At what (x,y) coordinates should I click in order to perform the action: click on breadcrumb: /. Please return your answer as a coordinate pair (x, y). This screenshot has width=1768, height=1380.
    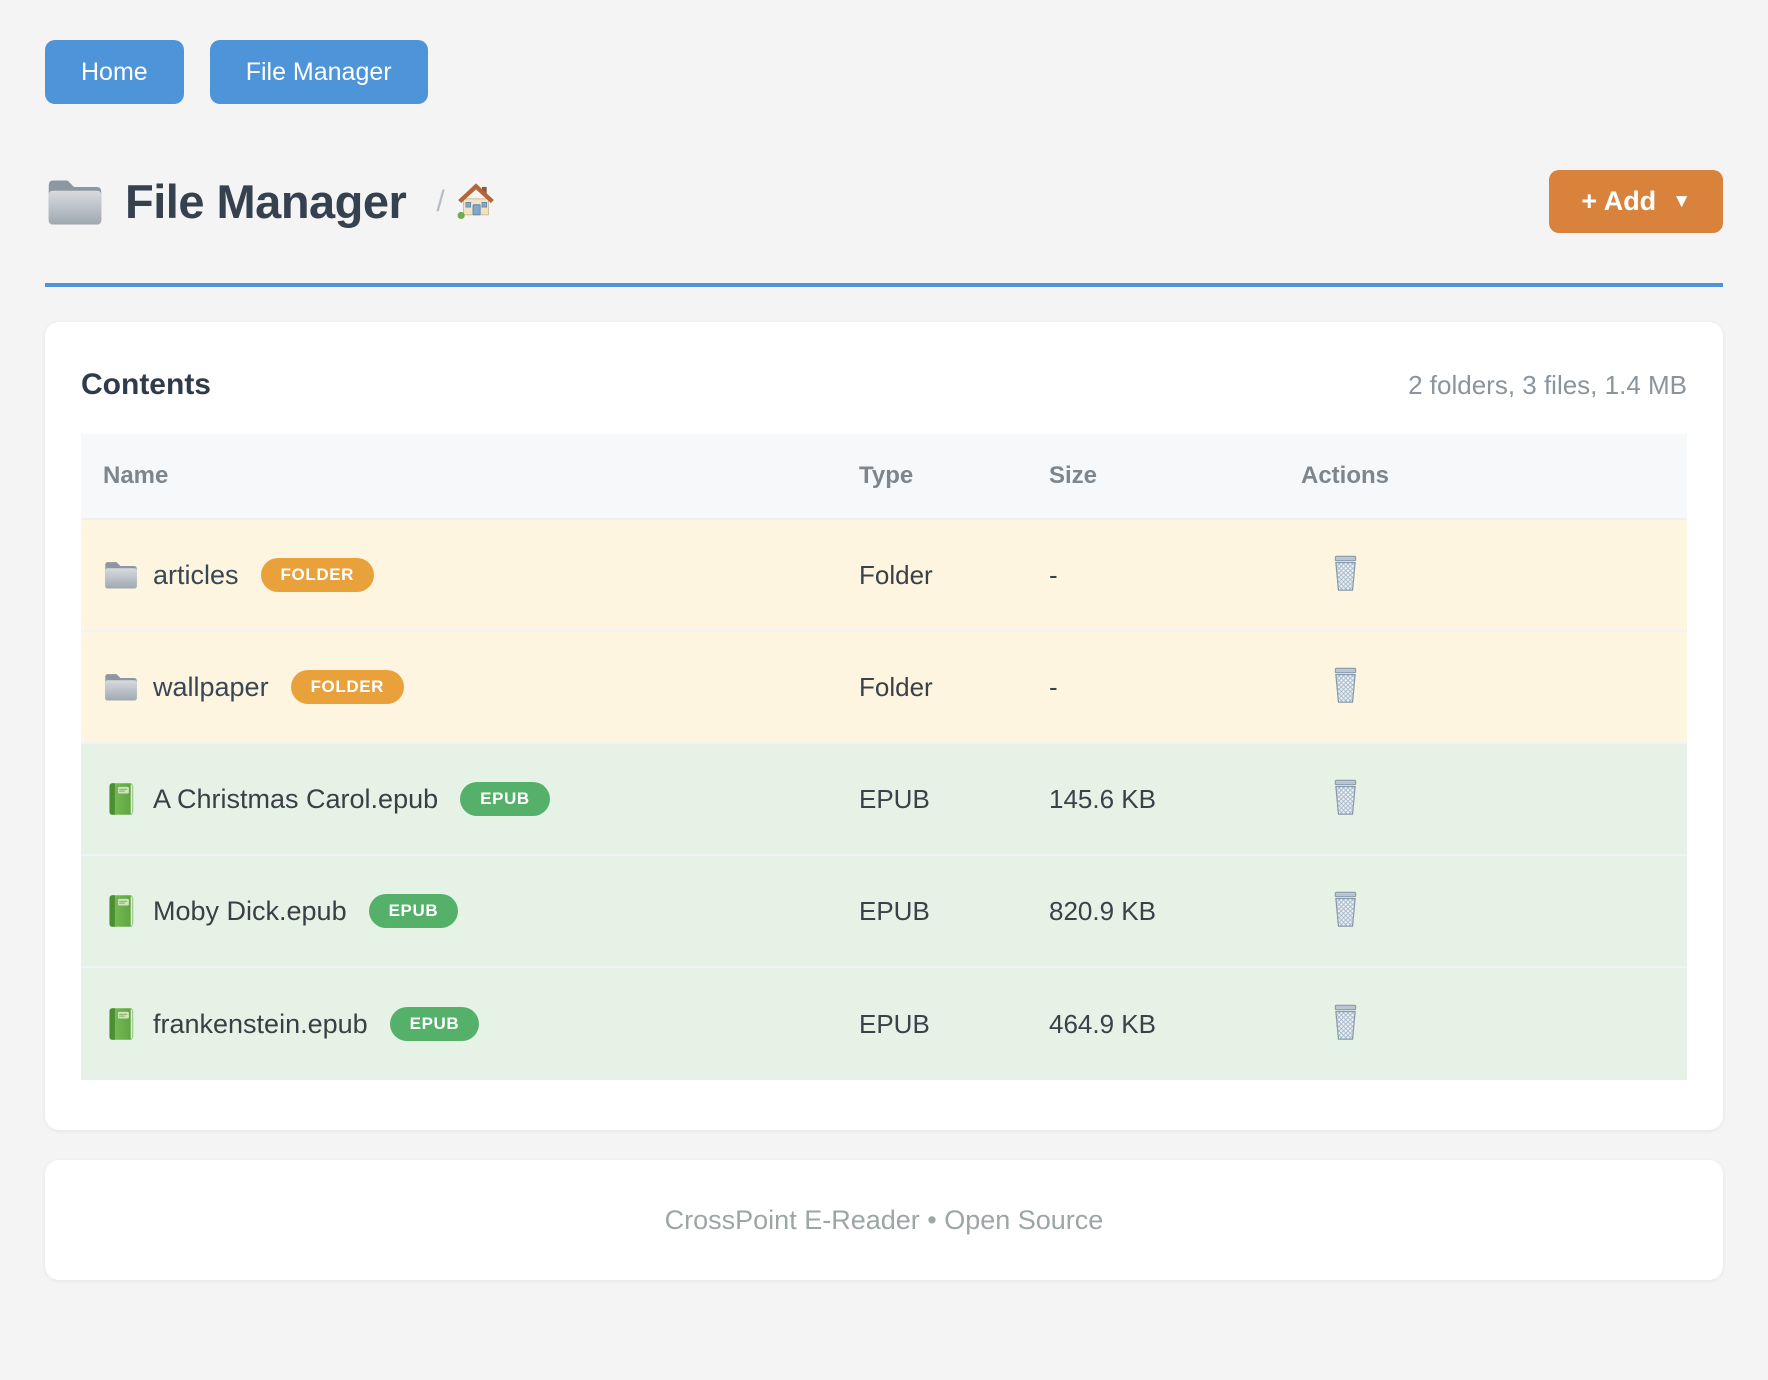
    Looking at the image, I should click on (465, 201).